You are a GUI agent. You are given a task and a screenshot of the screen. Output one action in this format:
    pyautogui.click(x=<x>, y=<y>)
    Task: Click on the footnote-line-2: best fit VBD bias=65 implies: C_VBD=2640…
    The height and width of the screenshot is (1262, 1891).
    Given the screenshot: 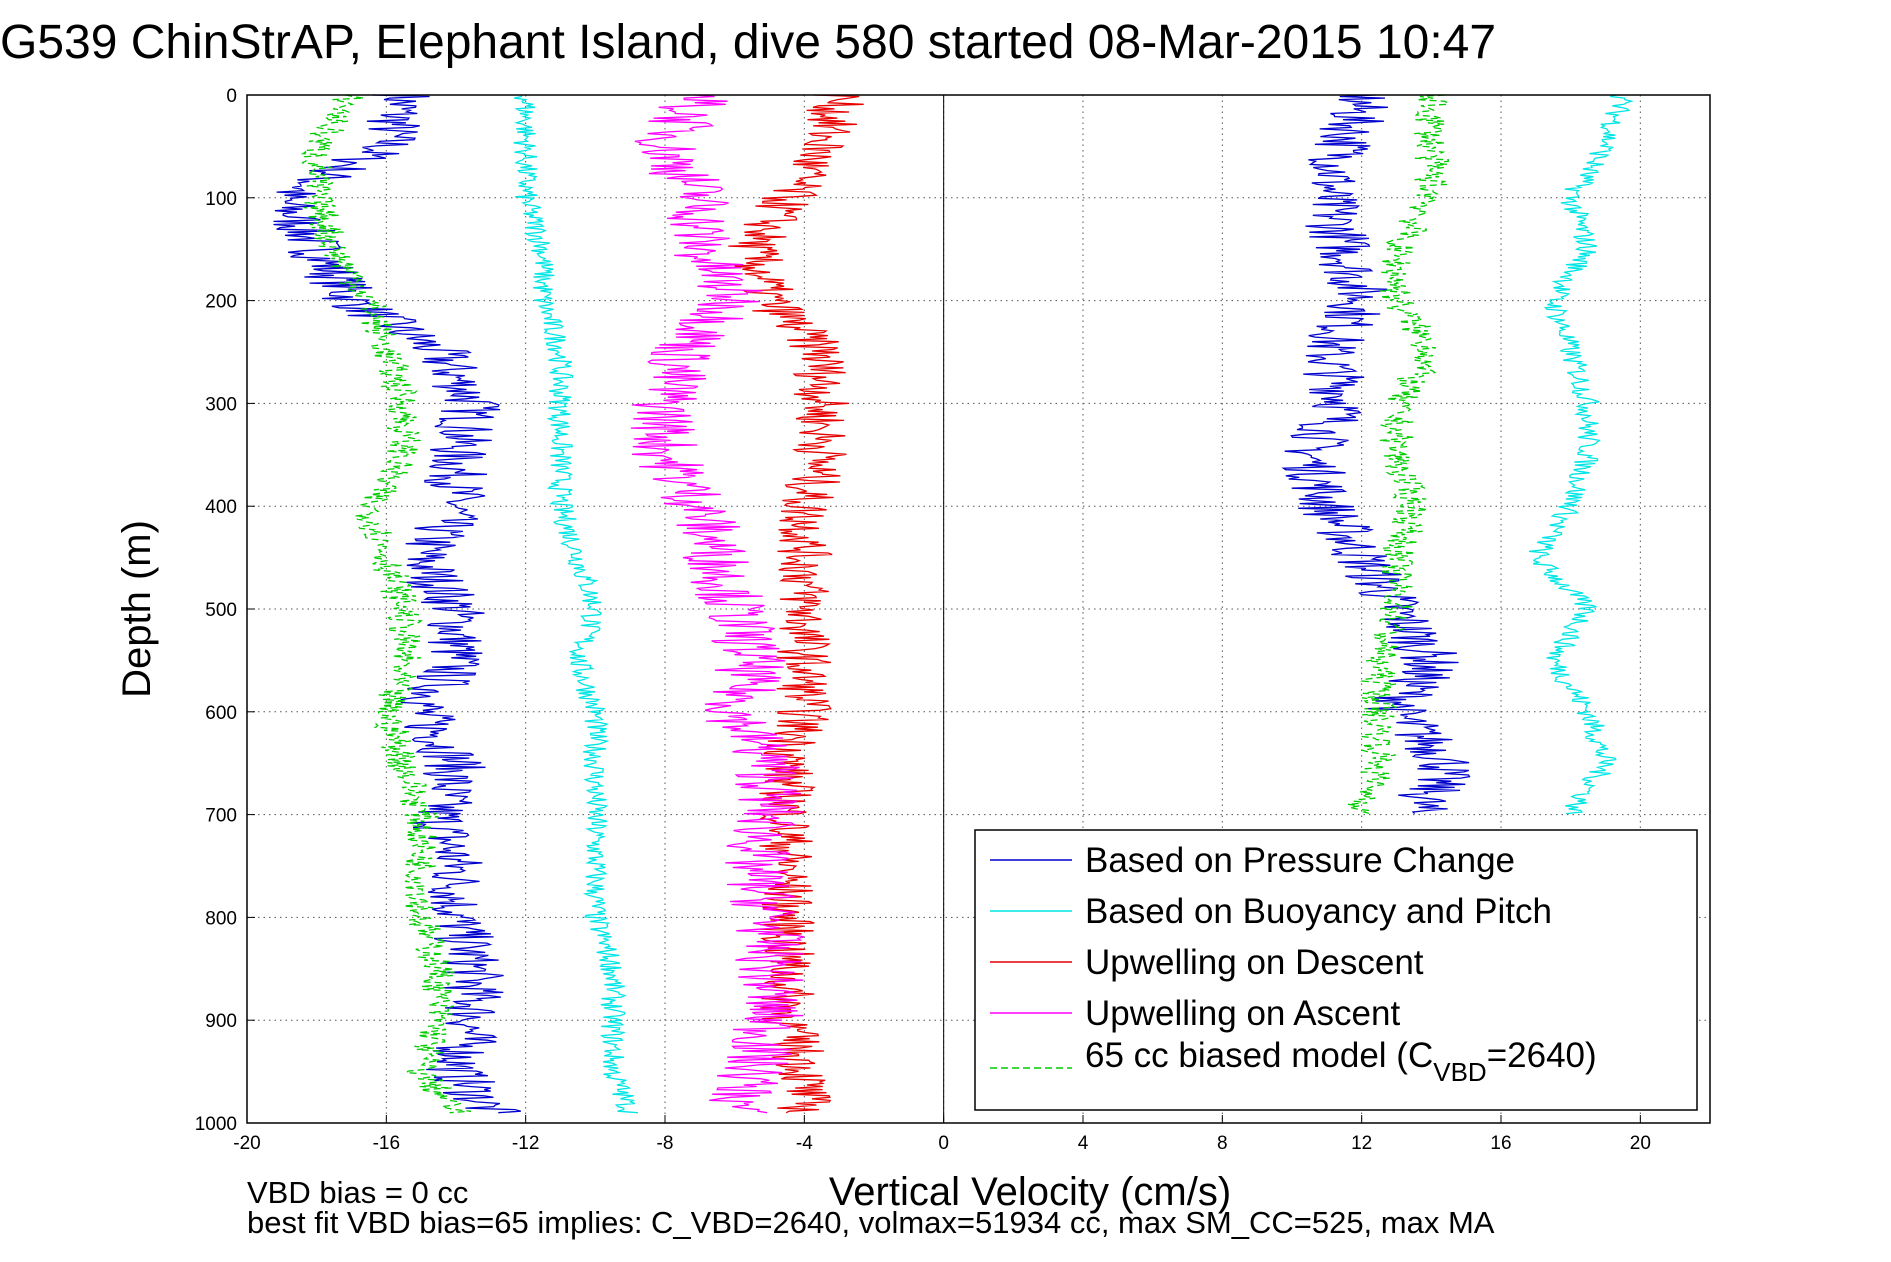 What is the action you would take?
    pyautogui.click(x=871, y=1222)
    